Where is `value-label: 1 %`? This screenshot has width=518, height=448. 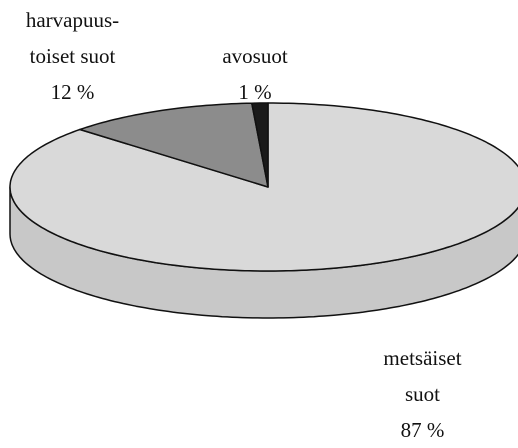
value-label: 1 % is located at coordinates (255, 92).